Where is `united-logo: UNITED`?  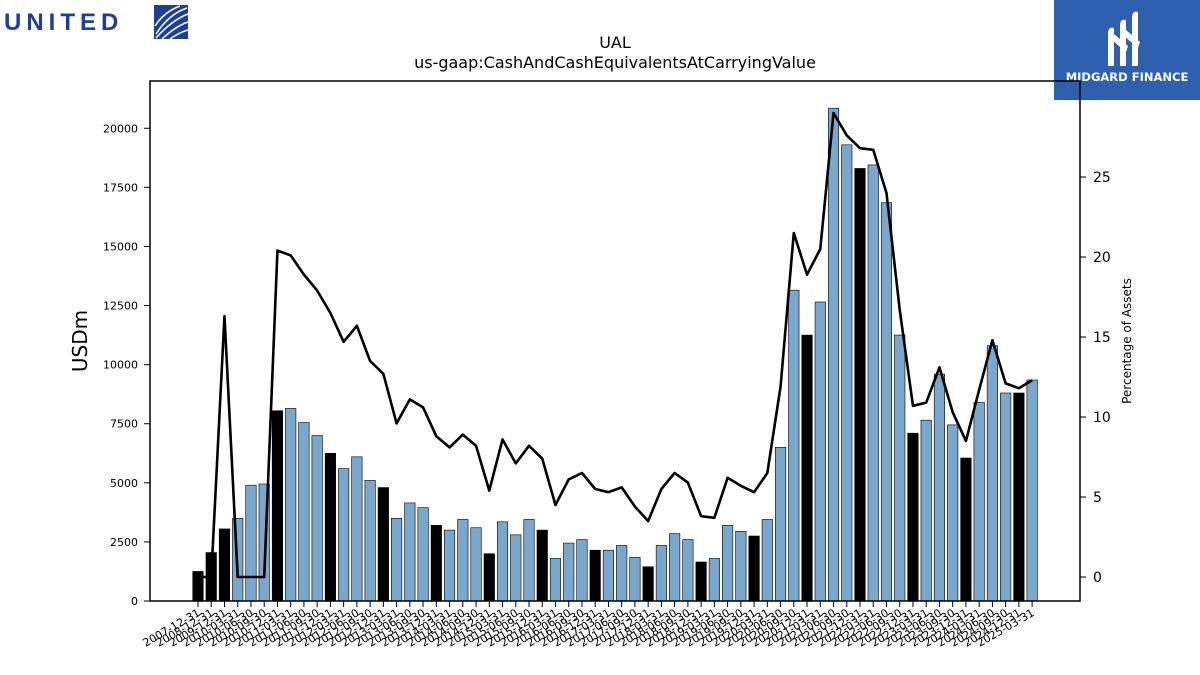 united-logo: UNITED is located at coordinates (100, 24).